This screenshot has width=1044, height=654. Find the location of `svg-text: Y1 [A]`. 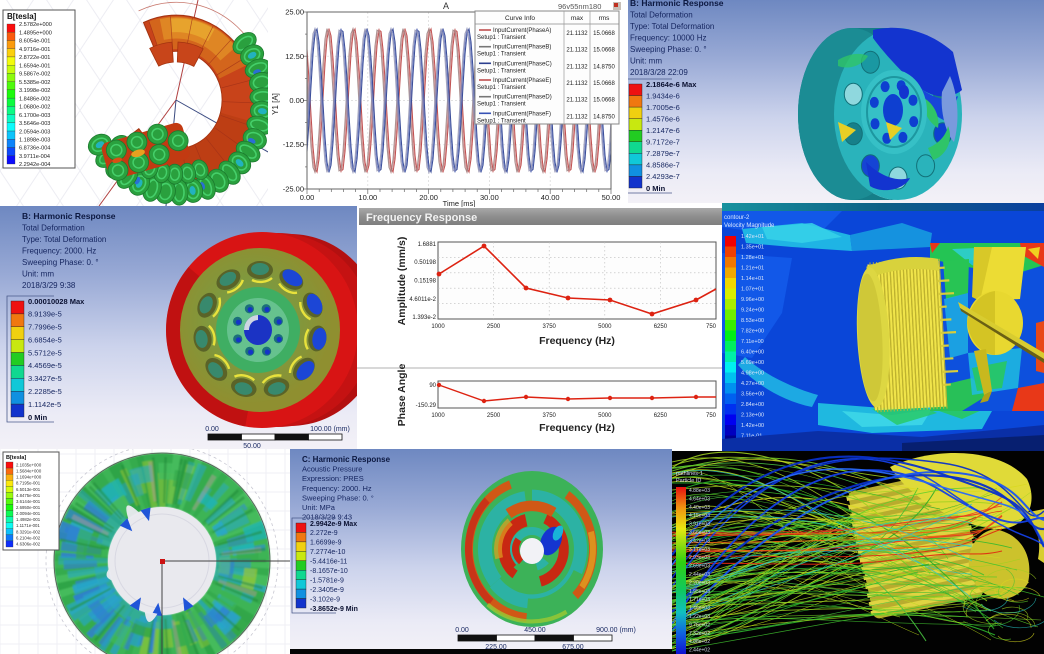

svg-text: Y1 [A] is located at coordinates (275, 104).